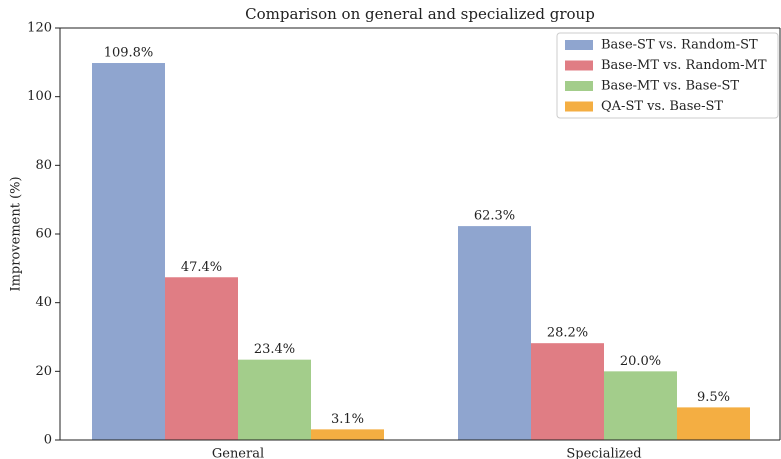 The image size is (781, 459). What do you see at coordinates (43, 234) in the screenshot?
I see `y-tick-label: 60` at bounding box center [43, 234].